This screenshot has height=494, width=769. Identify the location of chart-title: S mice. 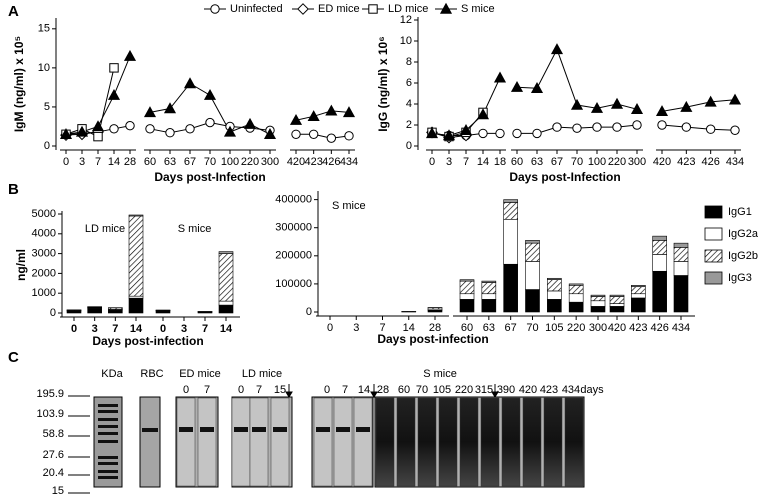
(349, 206).